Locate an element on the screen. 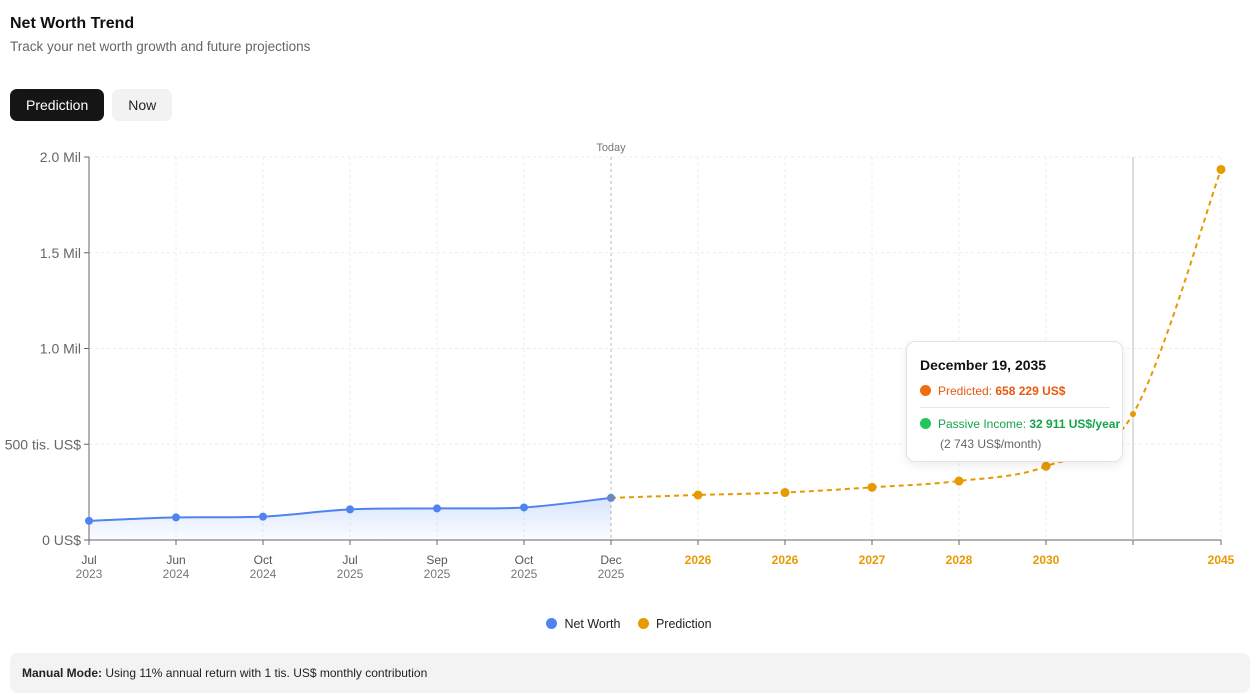  x-tick-label-month: Jun is located at coordinates (175, 560).